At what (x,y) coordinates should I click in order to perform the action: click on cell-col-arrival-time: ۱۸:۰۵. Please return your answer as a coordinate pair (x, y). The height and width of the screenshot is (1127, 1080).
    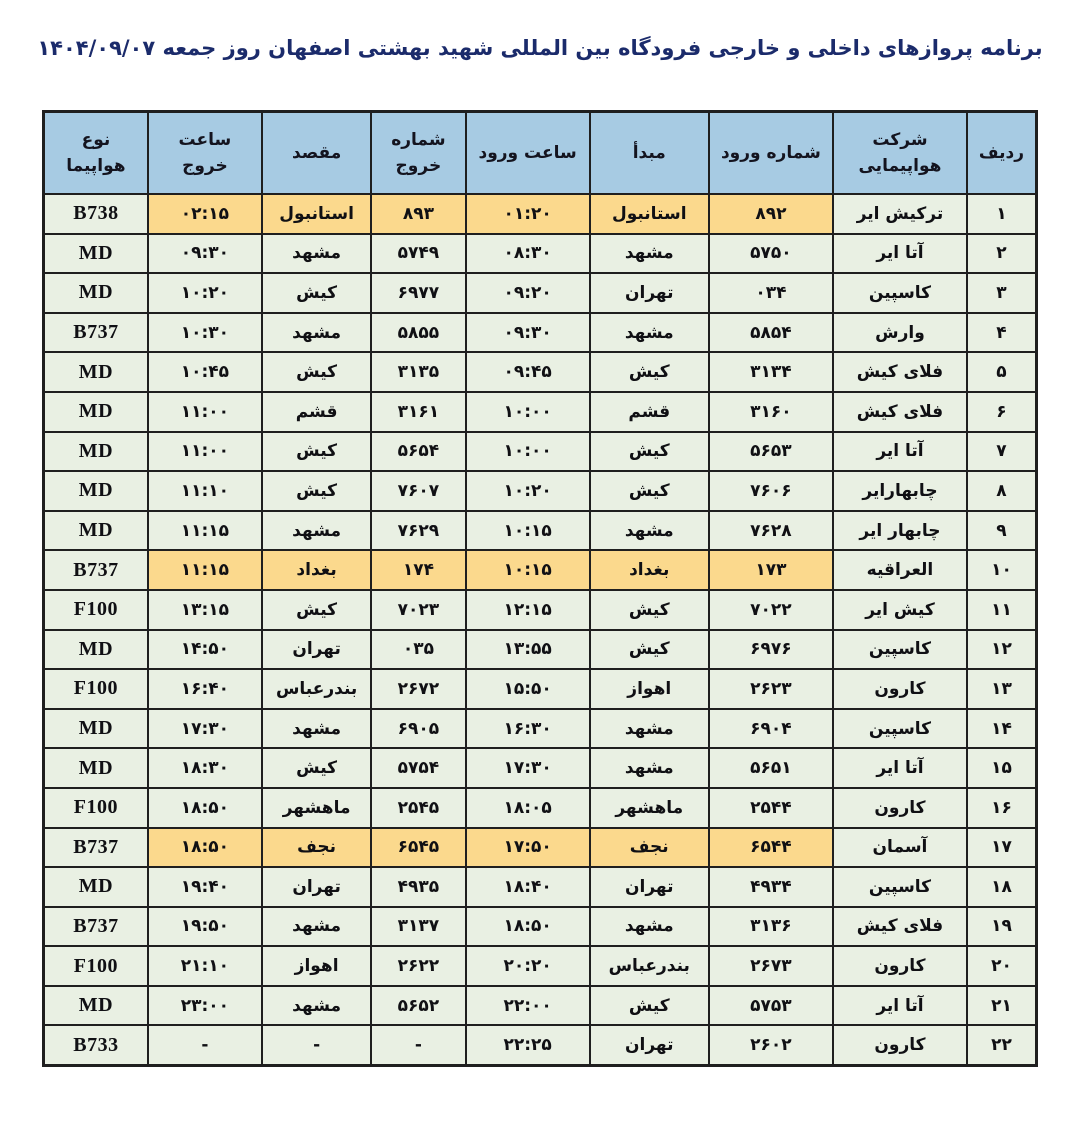
    Looking at the image, I should click on (527, 807).